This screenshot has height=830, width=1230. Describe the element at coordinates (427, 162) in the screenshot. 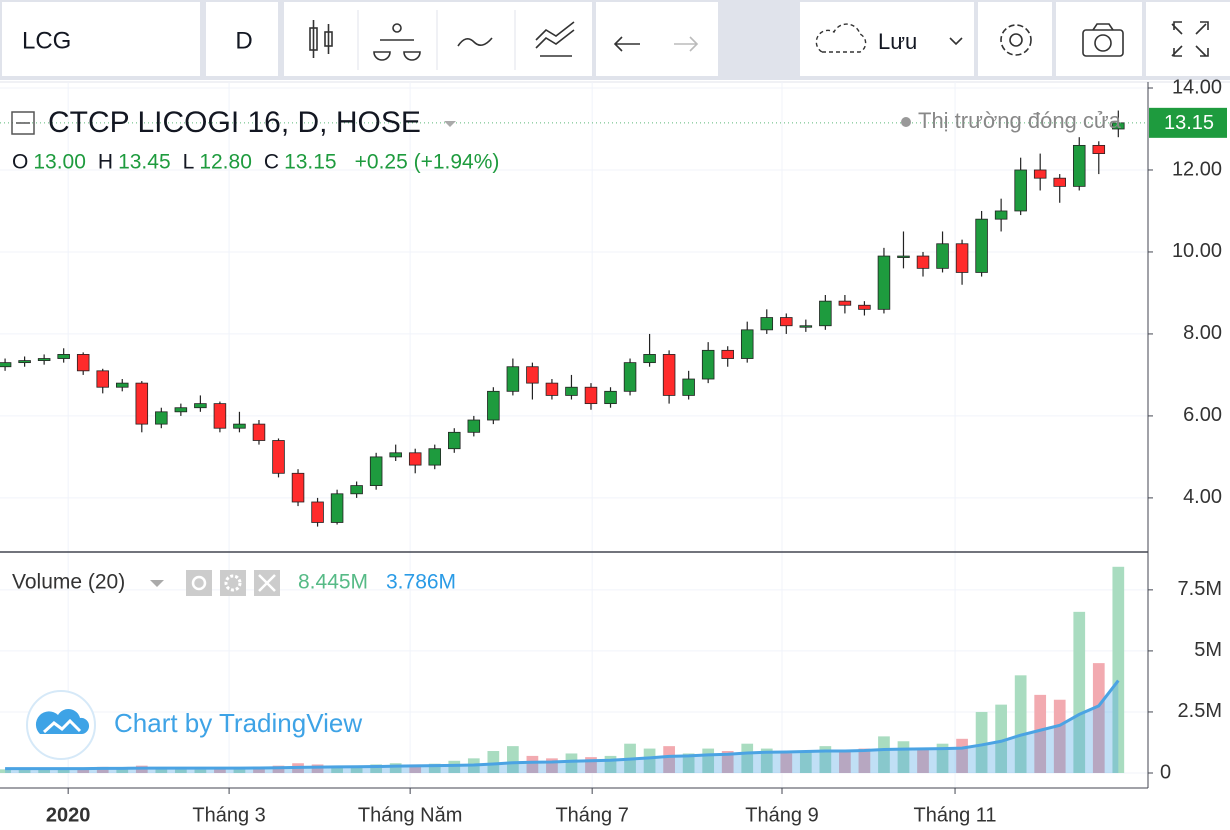

I see `change-label: +0.25 (+1.94%)` at that location.